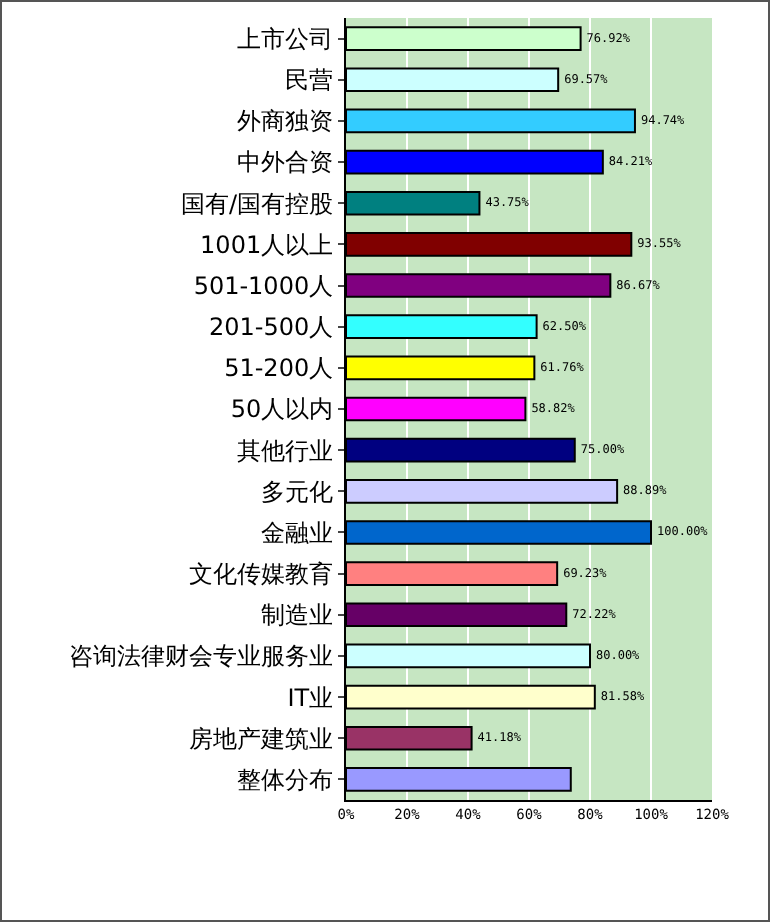 The width and height of the screenshot is (770, 922). What do you see at coordinates (285, 450) in the screenshot?
I see `y-tick-label: 其他行业` at bounding box center [285, 450].